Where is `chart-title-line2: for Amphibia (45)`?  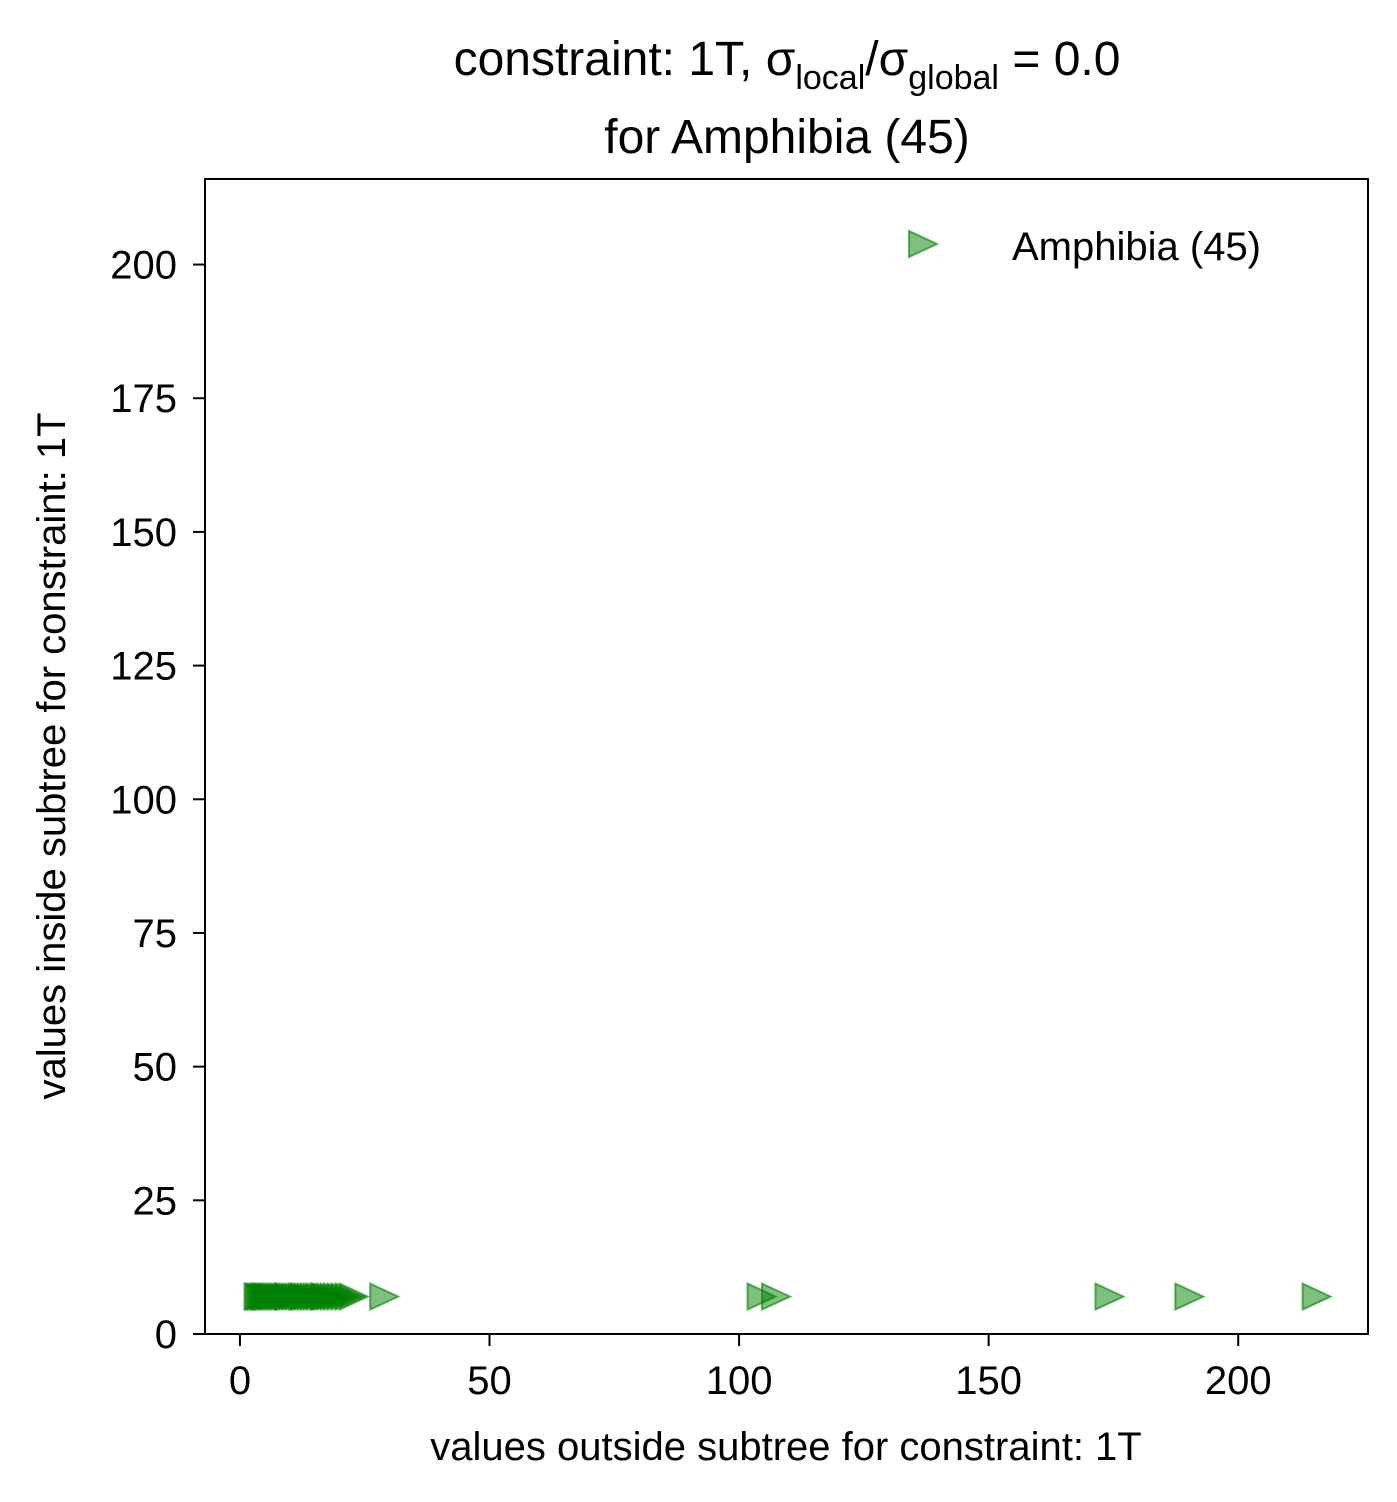
chart-title-line2: for Amphibia (45) is located at coordinates (787, 137).